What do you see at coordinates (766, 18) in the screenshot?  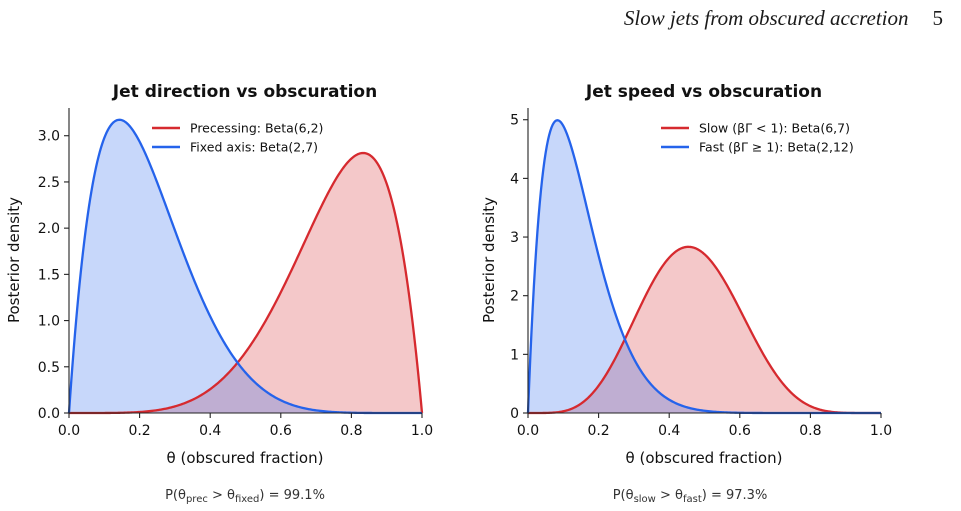 I see `running-head-title: Slow jets from obscured accretion` at bounding box center [766, 18].